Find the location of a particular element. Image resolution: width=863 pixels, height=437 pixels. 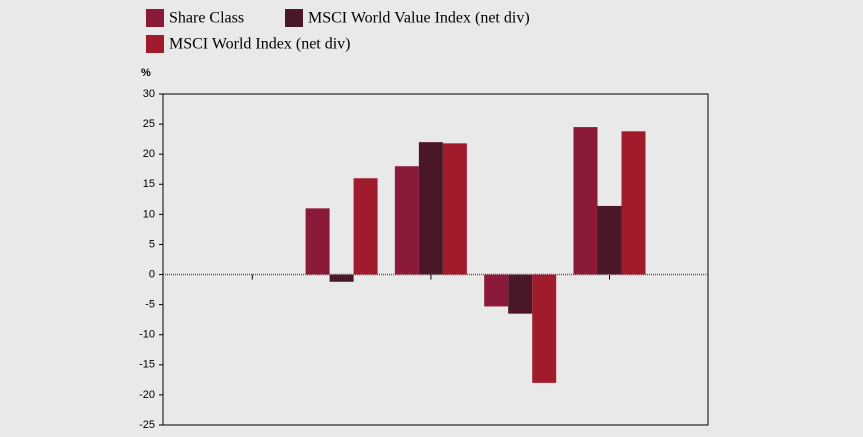

y-tick-label: 0 is located at coordinates (152, 274).